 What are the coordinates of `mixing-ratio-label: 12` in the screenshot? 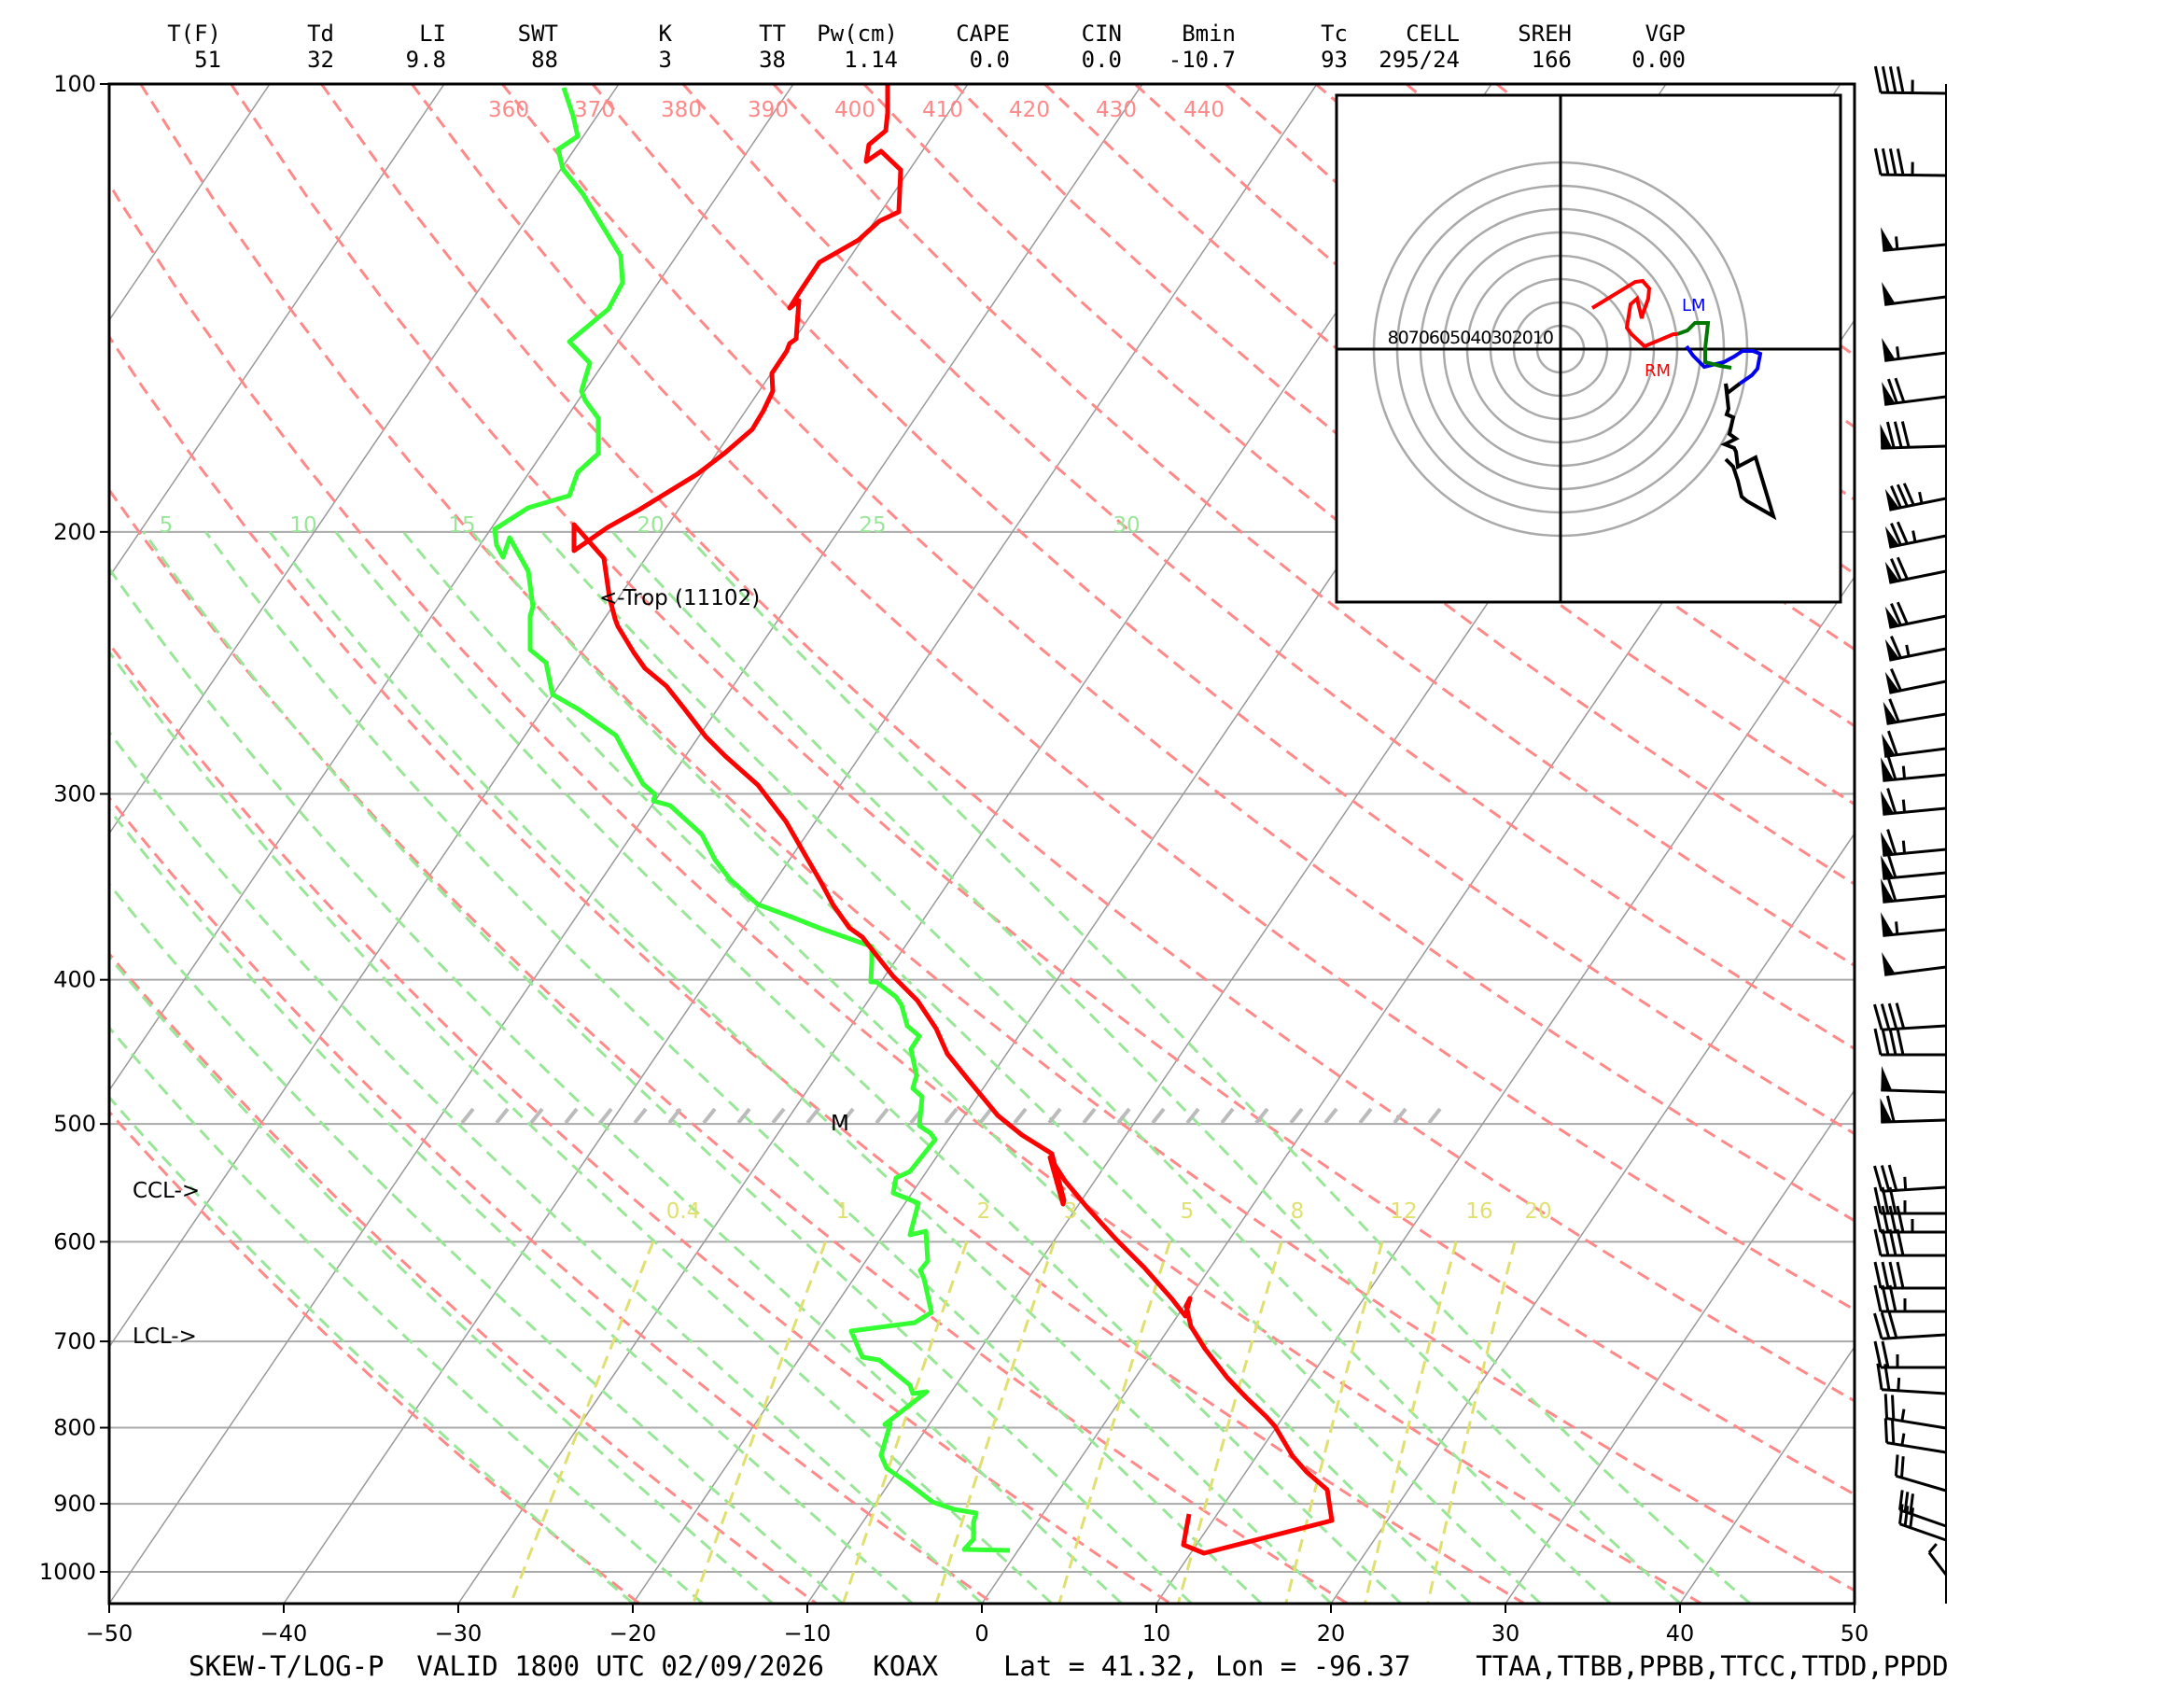 It's located at (1403, 1211).